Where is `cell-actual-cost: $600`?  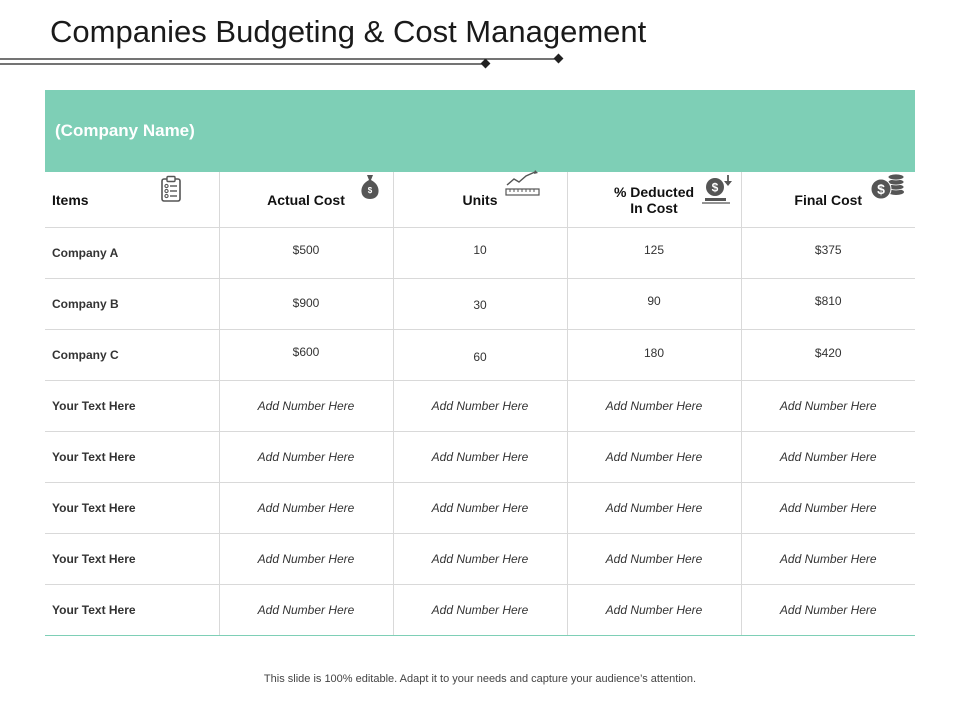 cell-actual-cost: $600 is located at coordinates (306, 355).